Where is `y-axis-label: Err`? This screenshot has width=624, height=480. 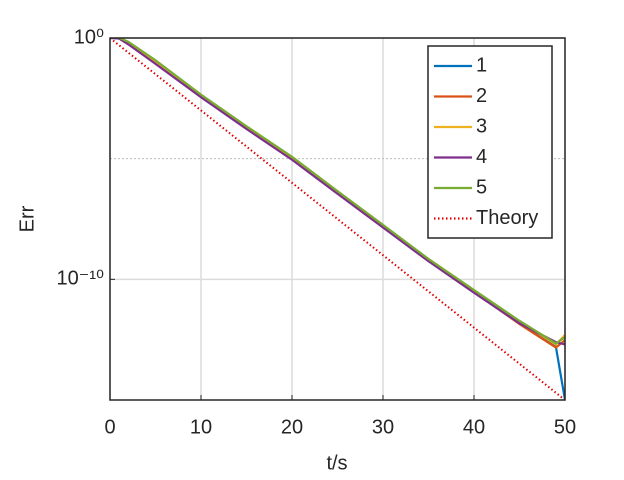 y-axis-label: Err is located at coordinates (27, 218).